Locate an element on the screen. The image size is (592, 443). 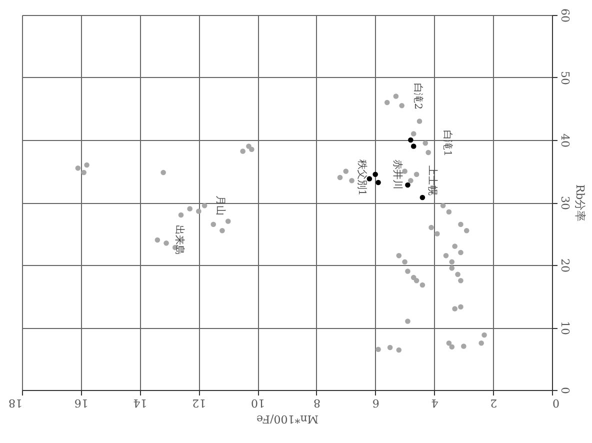
x-axis-title: Mn*100/Fe is located at coordinates (287, 419).